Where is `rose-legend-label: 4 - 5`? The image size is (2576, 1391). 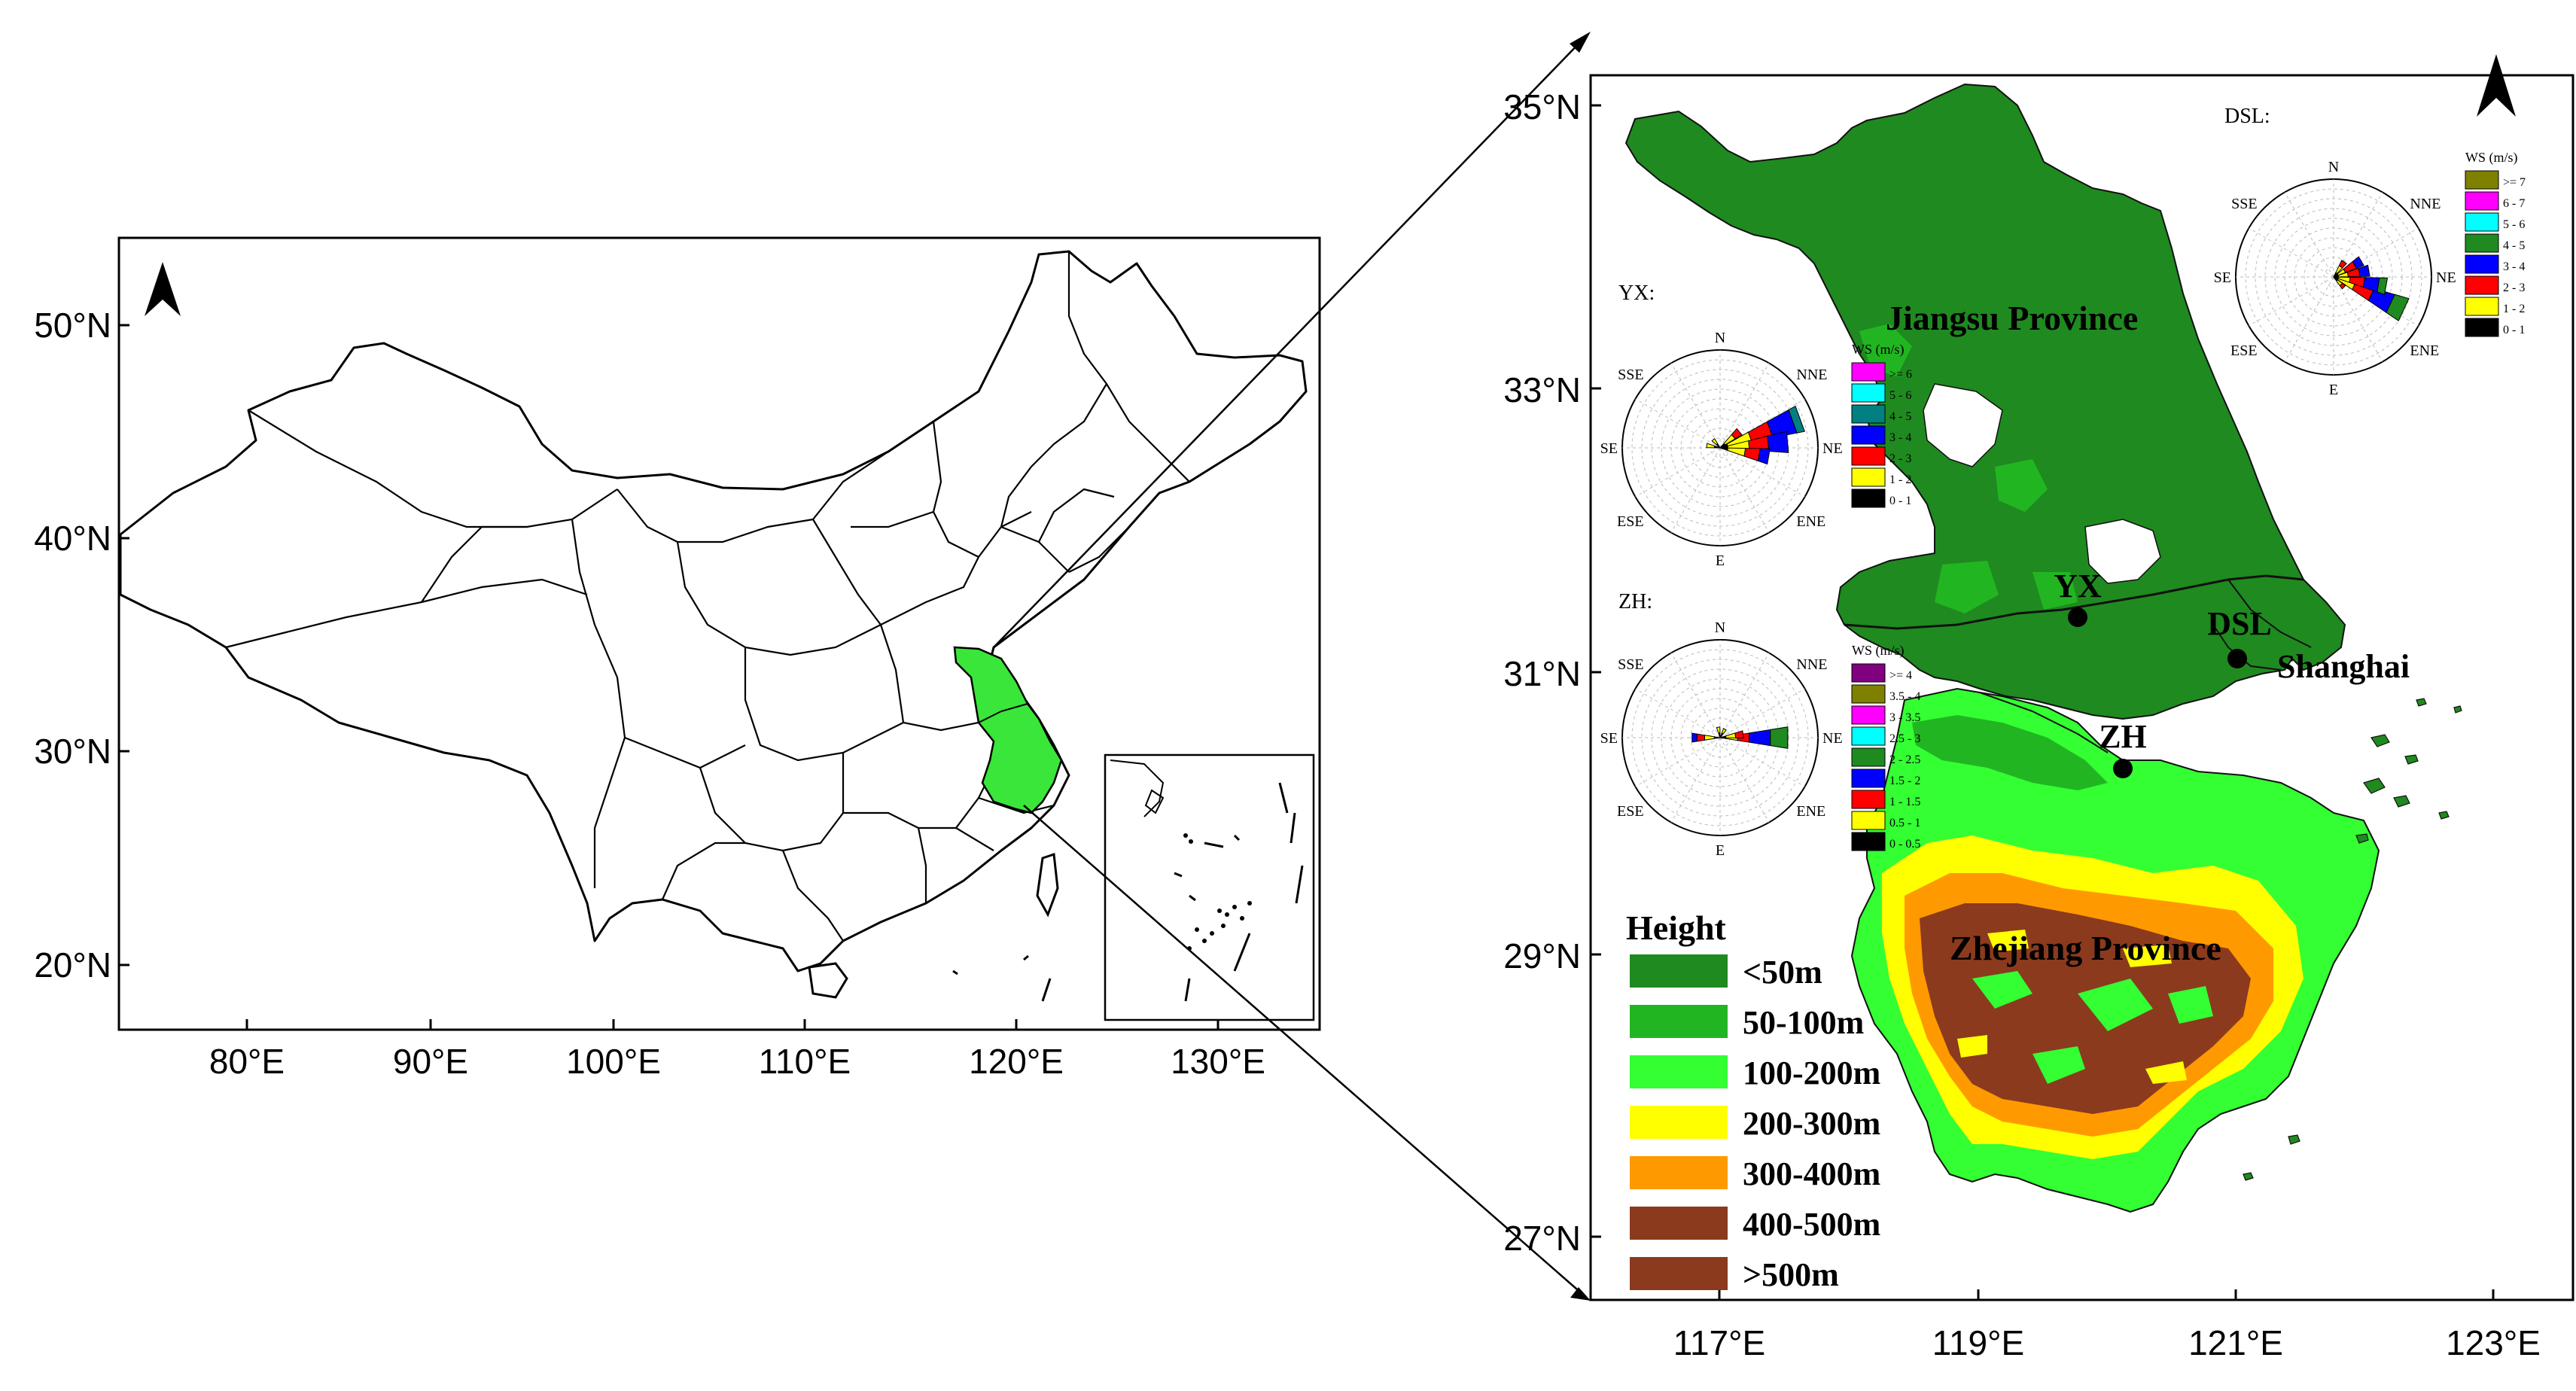
rose-legend-label: 4 - 5 is located at coordinates (1900, 416).